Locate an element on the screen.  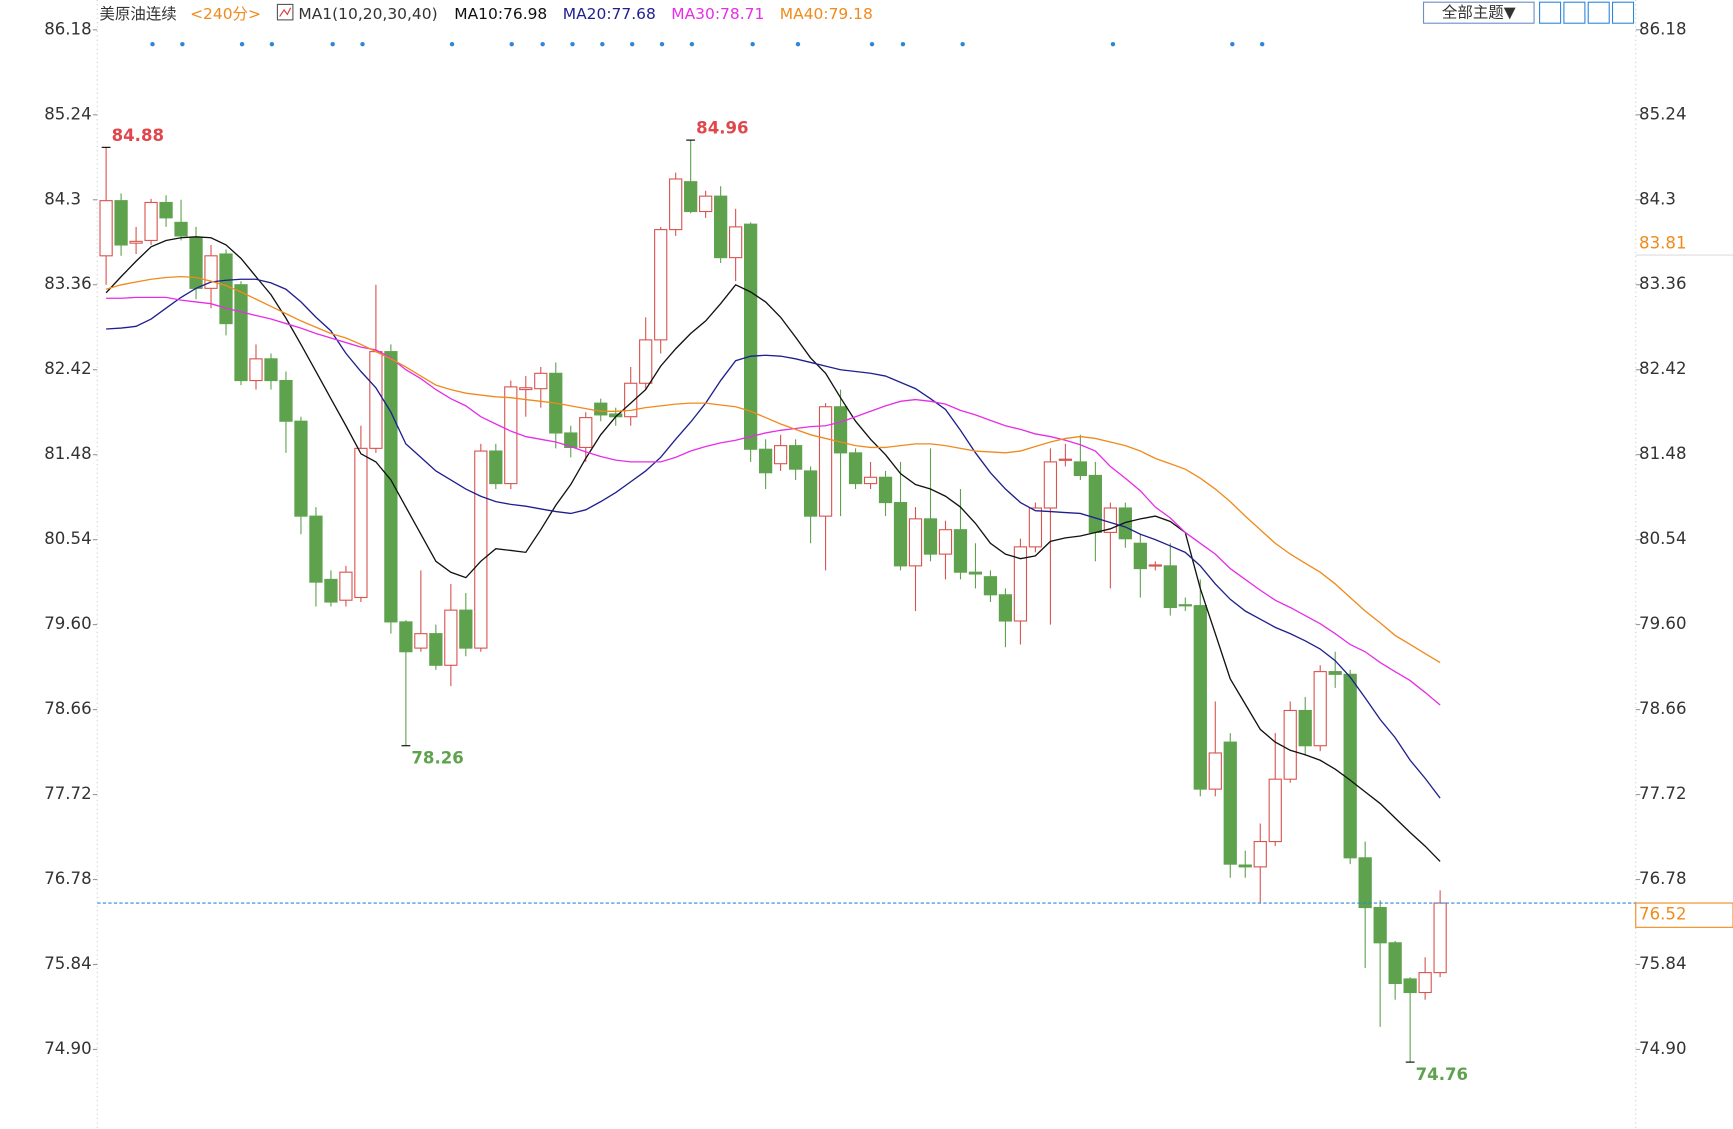
y-tick-label: 78.66 is located at coordinates (67, 708).